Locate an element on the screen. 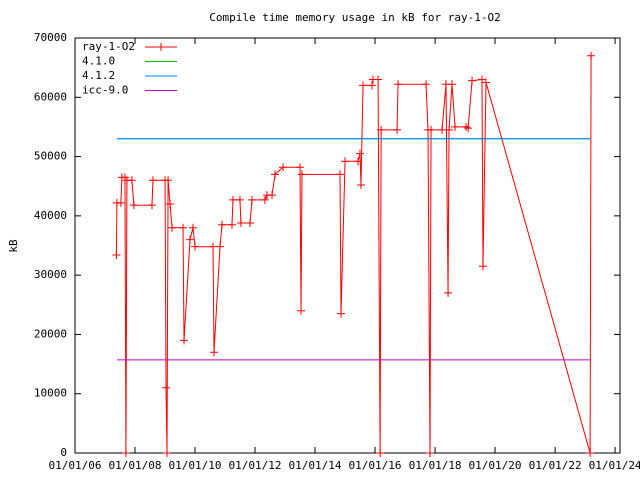  y-tick-label: 60000 is located at coordinates (50, 96).